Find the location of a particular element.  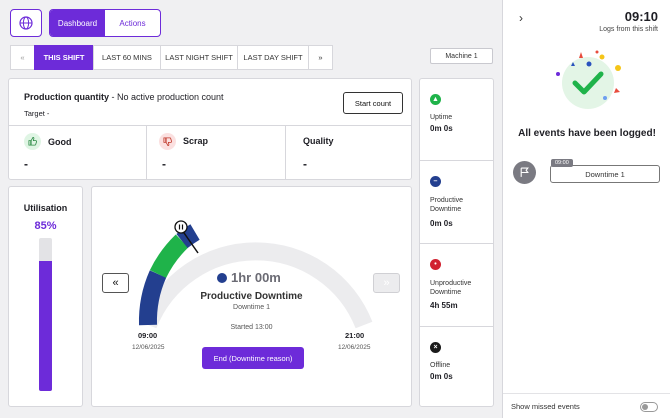

downtime-gauge is located at coordinates (255, 274).